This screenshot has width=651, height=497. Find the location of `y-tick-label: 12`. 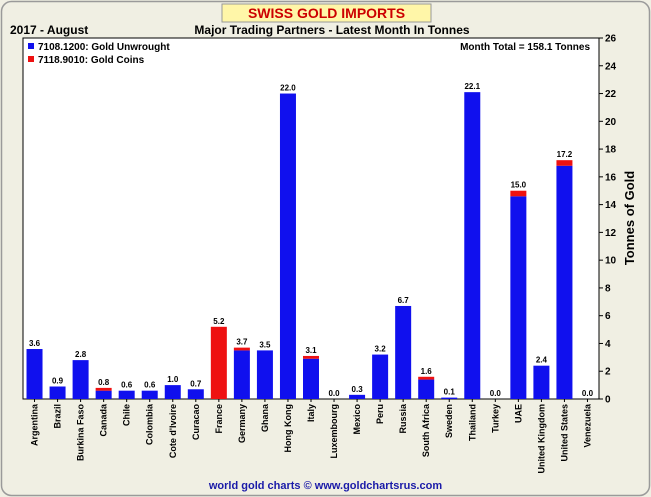

y-tick-label: 12 is located at coordinates (611, 233).